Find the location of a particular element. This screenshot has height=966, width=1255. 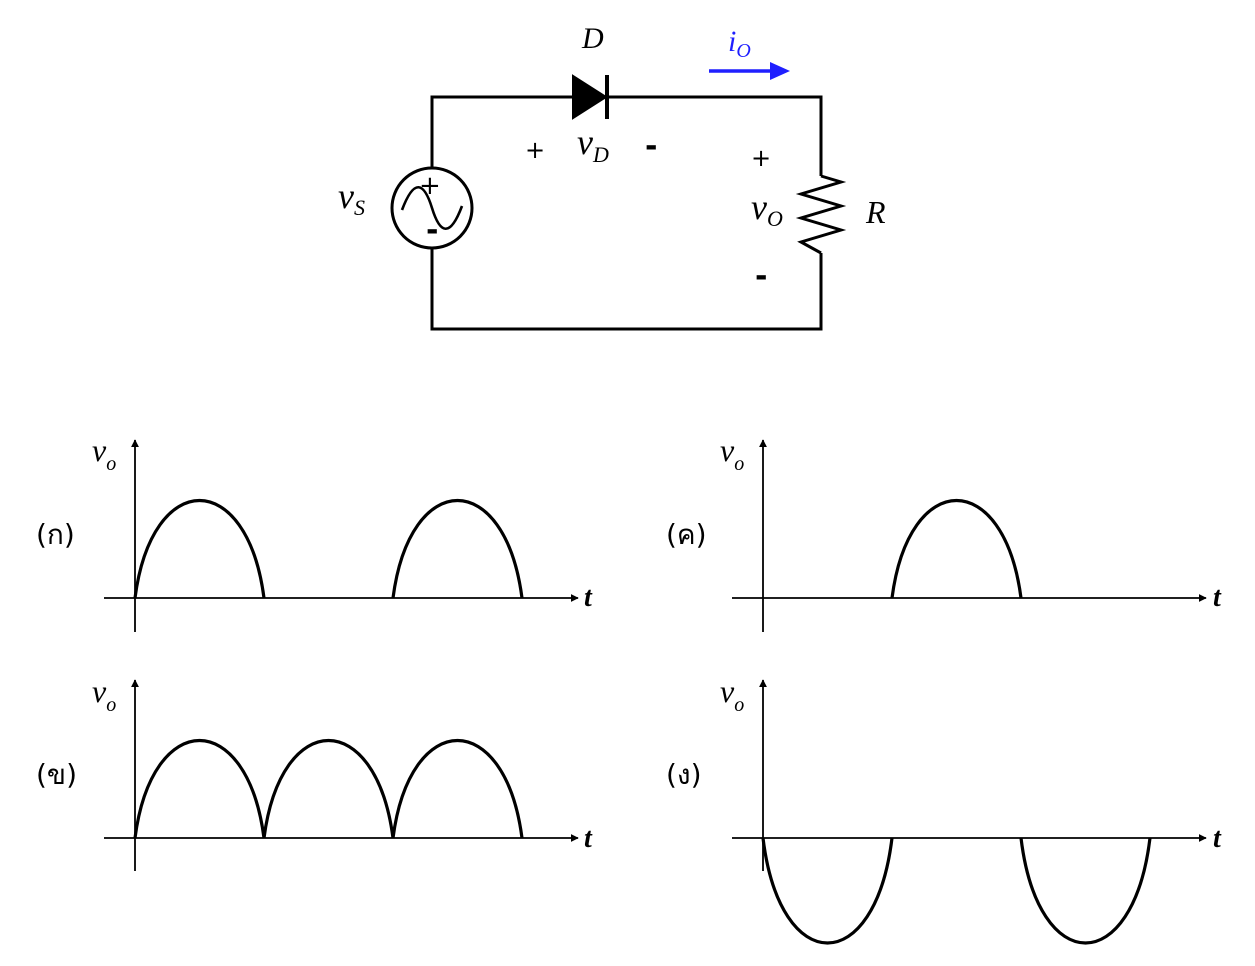

option-d-label: (ง) is located at coordinates (684, 774).